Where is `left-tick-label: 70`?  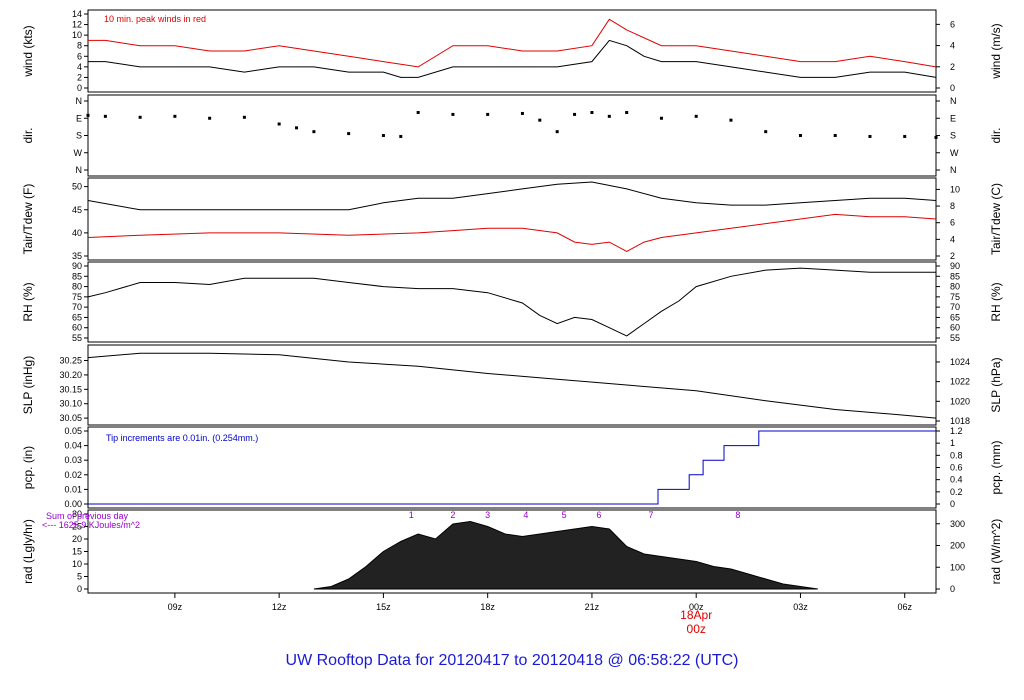
left-tick-label: 70 is located at coordinates (77, 307).